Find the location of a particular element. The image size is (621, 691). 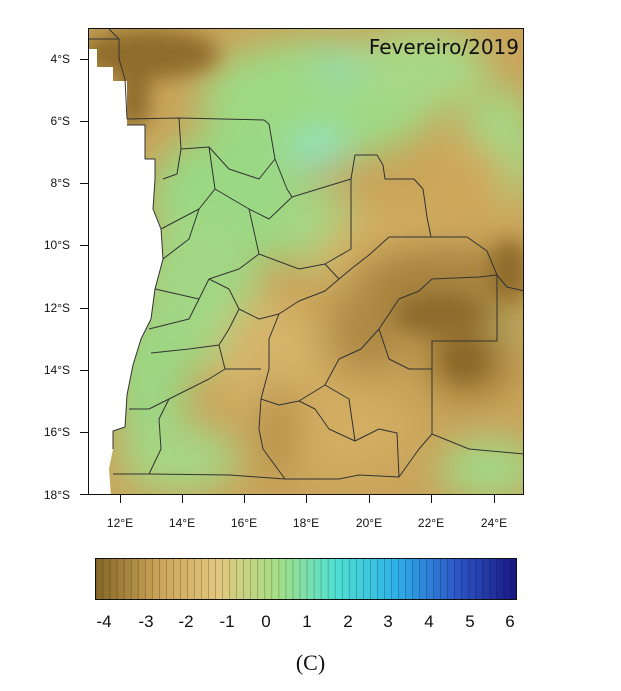

x-tick-label: 16°E is located at coordinates (244, 523).